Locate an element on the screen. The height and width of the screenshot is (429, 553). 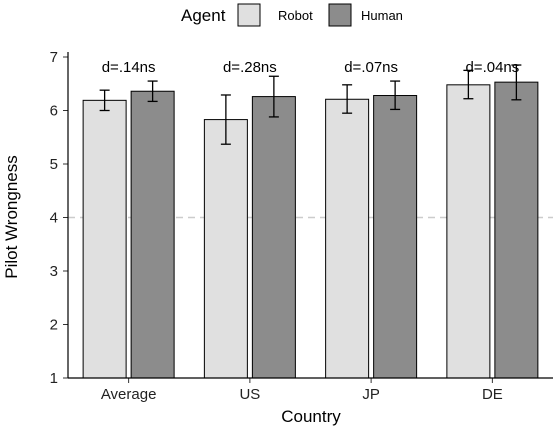
legend: Agent Robot Human is located at coordinates (292, 15).